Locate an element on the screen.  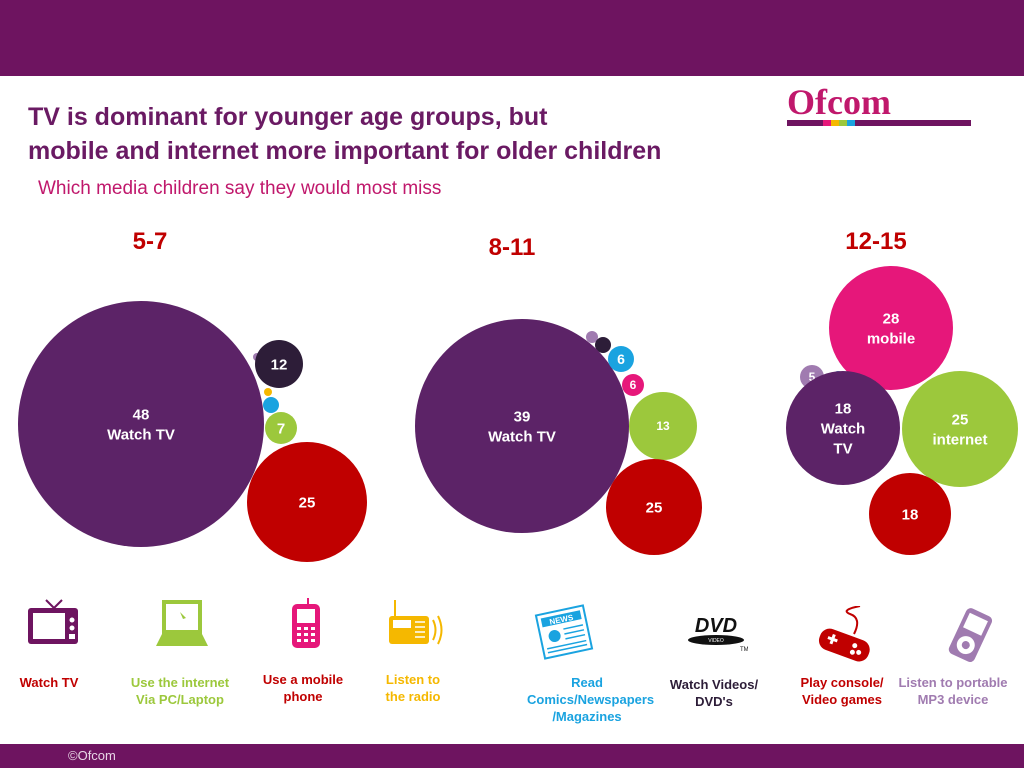
bubble-12-15-use-the-internet-via-pc-laptop is located at coordinates (960, 429).